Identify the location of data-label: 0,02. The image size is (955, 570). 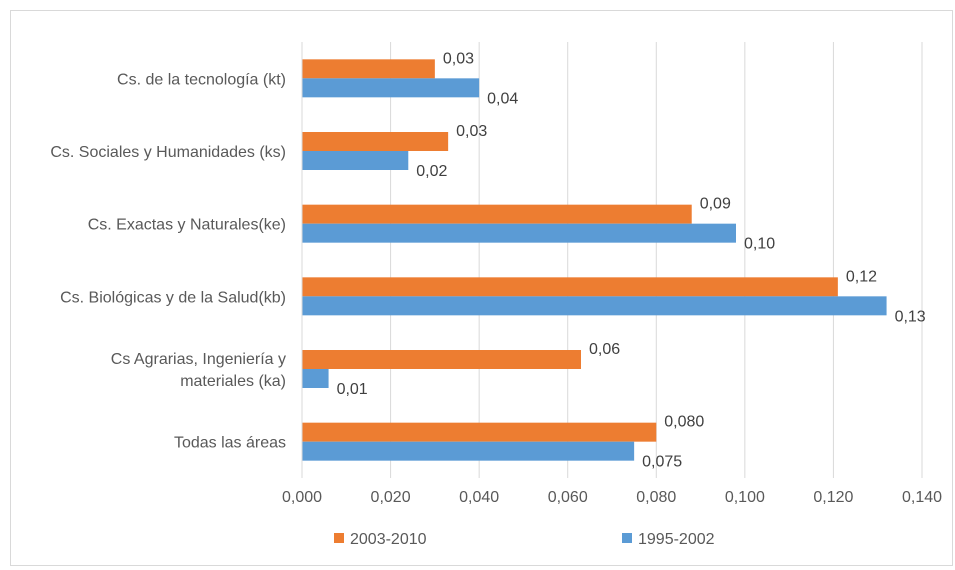
(431, 171).